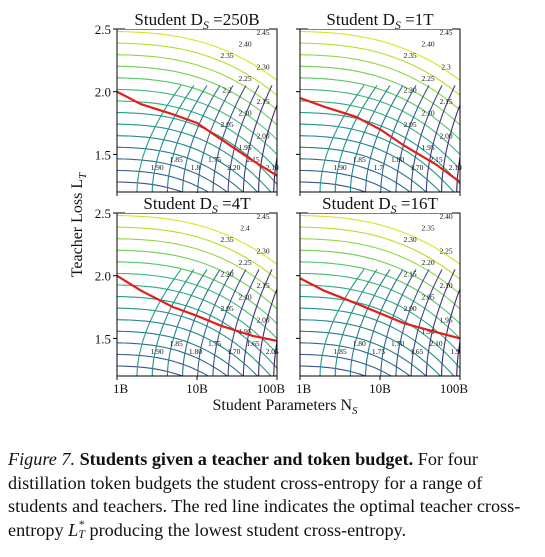 The image size is (545, 557). I want to click on x-axis-label: Student Parameters NS, so click(285, 407).